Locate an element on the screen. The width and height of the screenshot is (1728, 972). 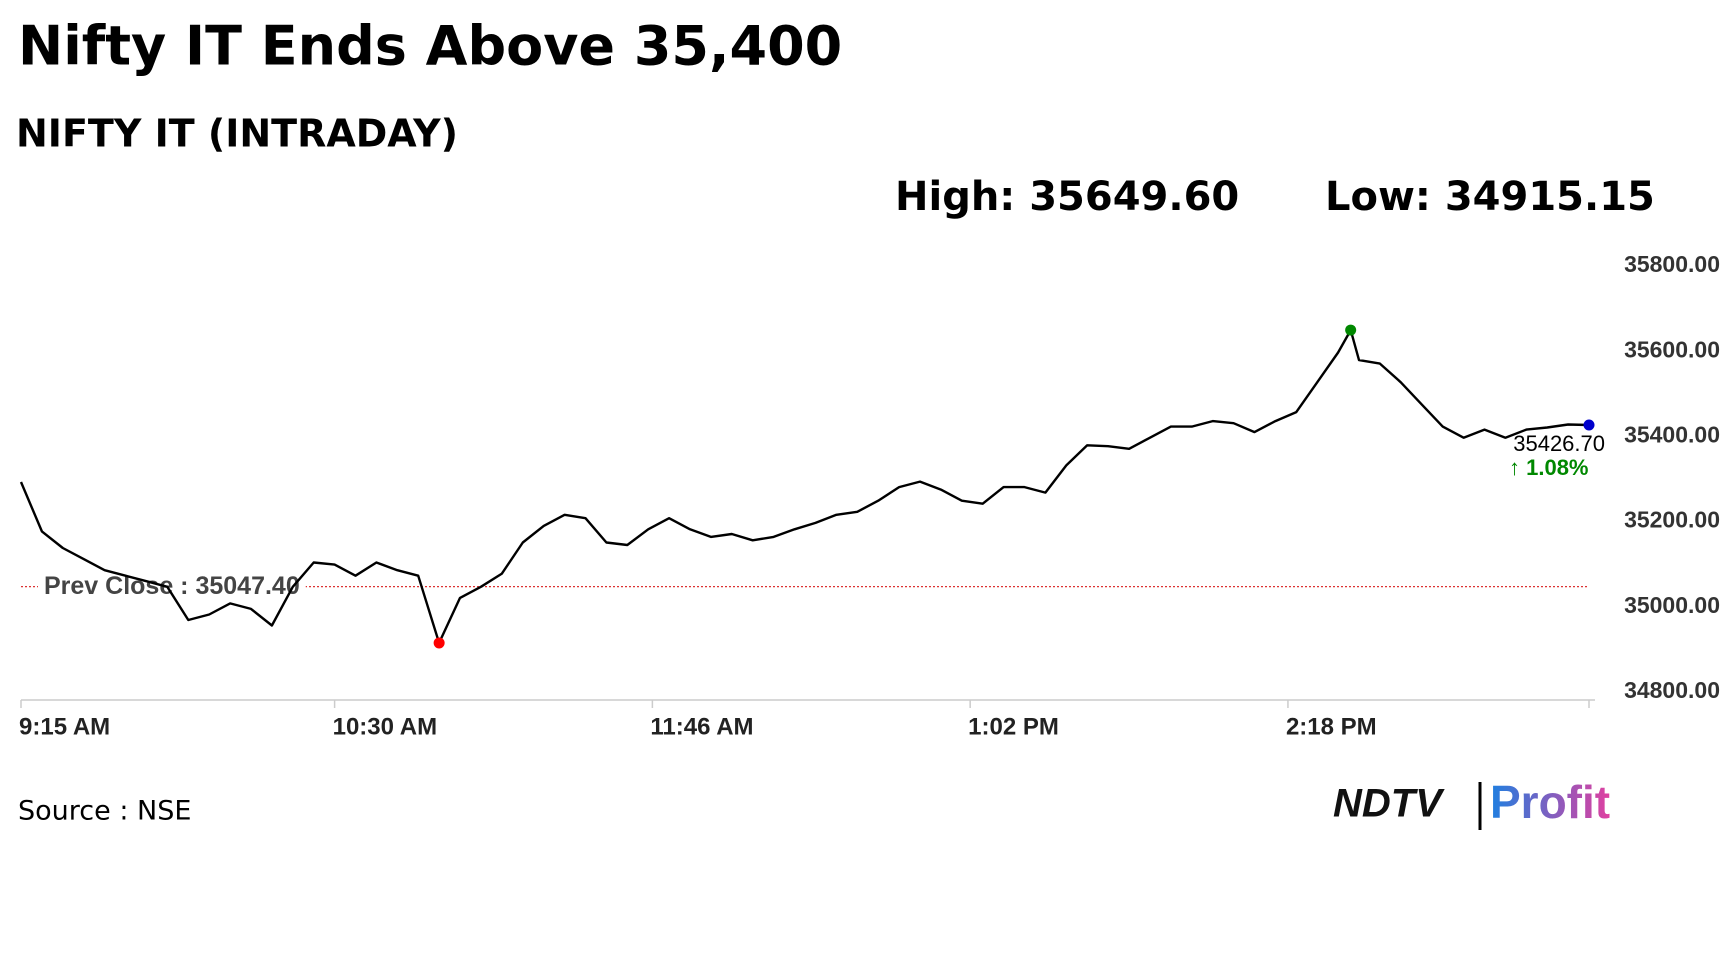
x-tick-label: 1:02 PM is located at coordinates (1013, 726).